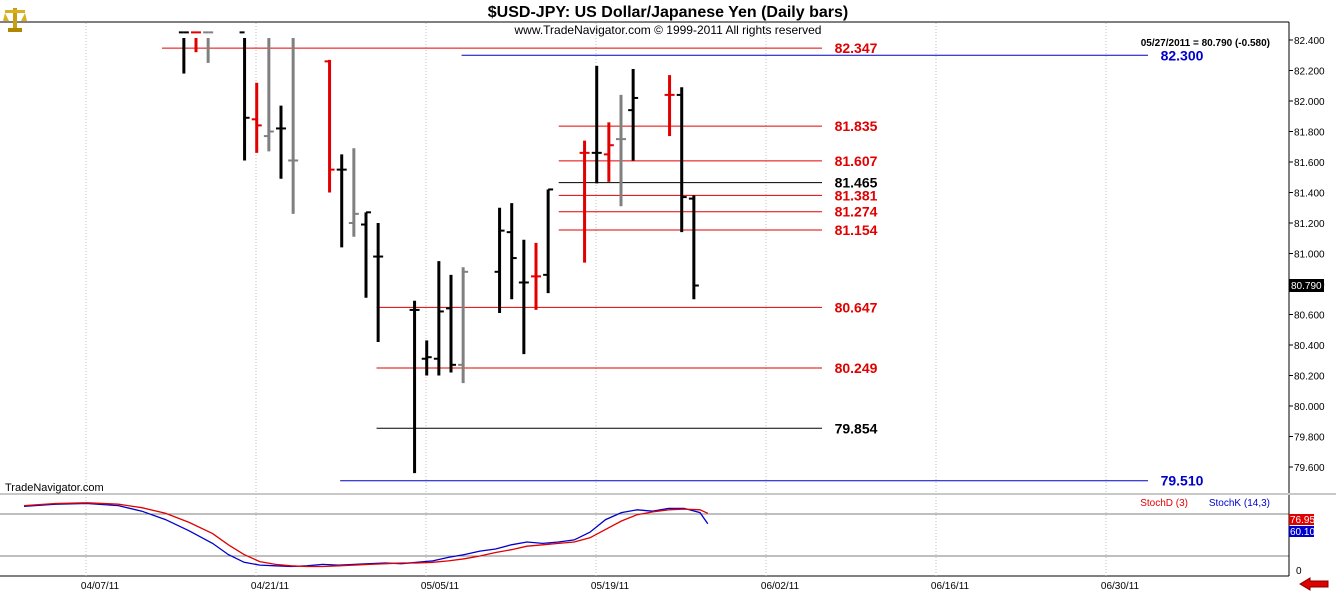  I want to click on level-label: 81.465, so click(856, 183).